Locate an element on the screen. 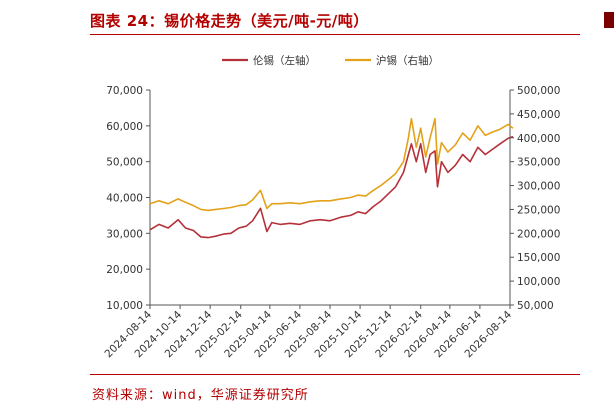  left-tick-label: 20,000 is located at coordinates (124, 270).